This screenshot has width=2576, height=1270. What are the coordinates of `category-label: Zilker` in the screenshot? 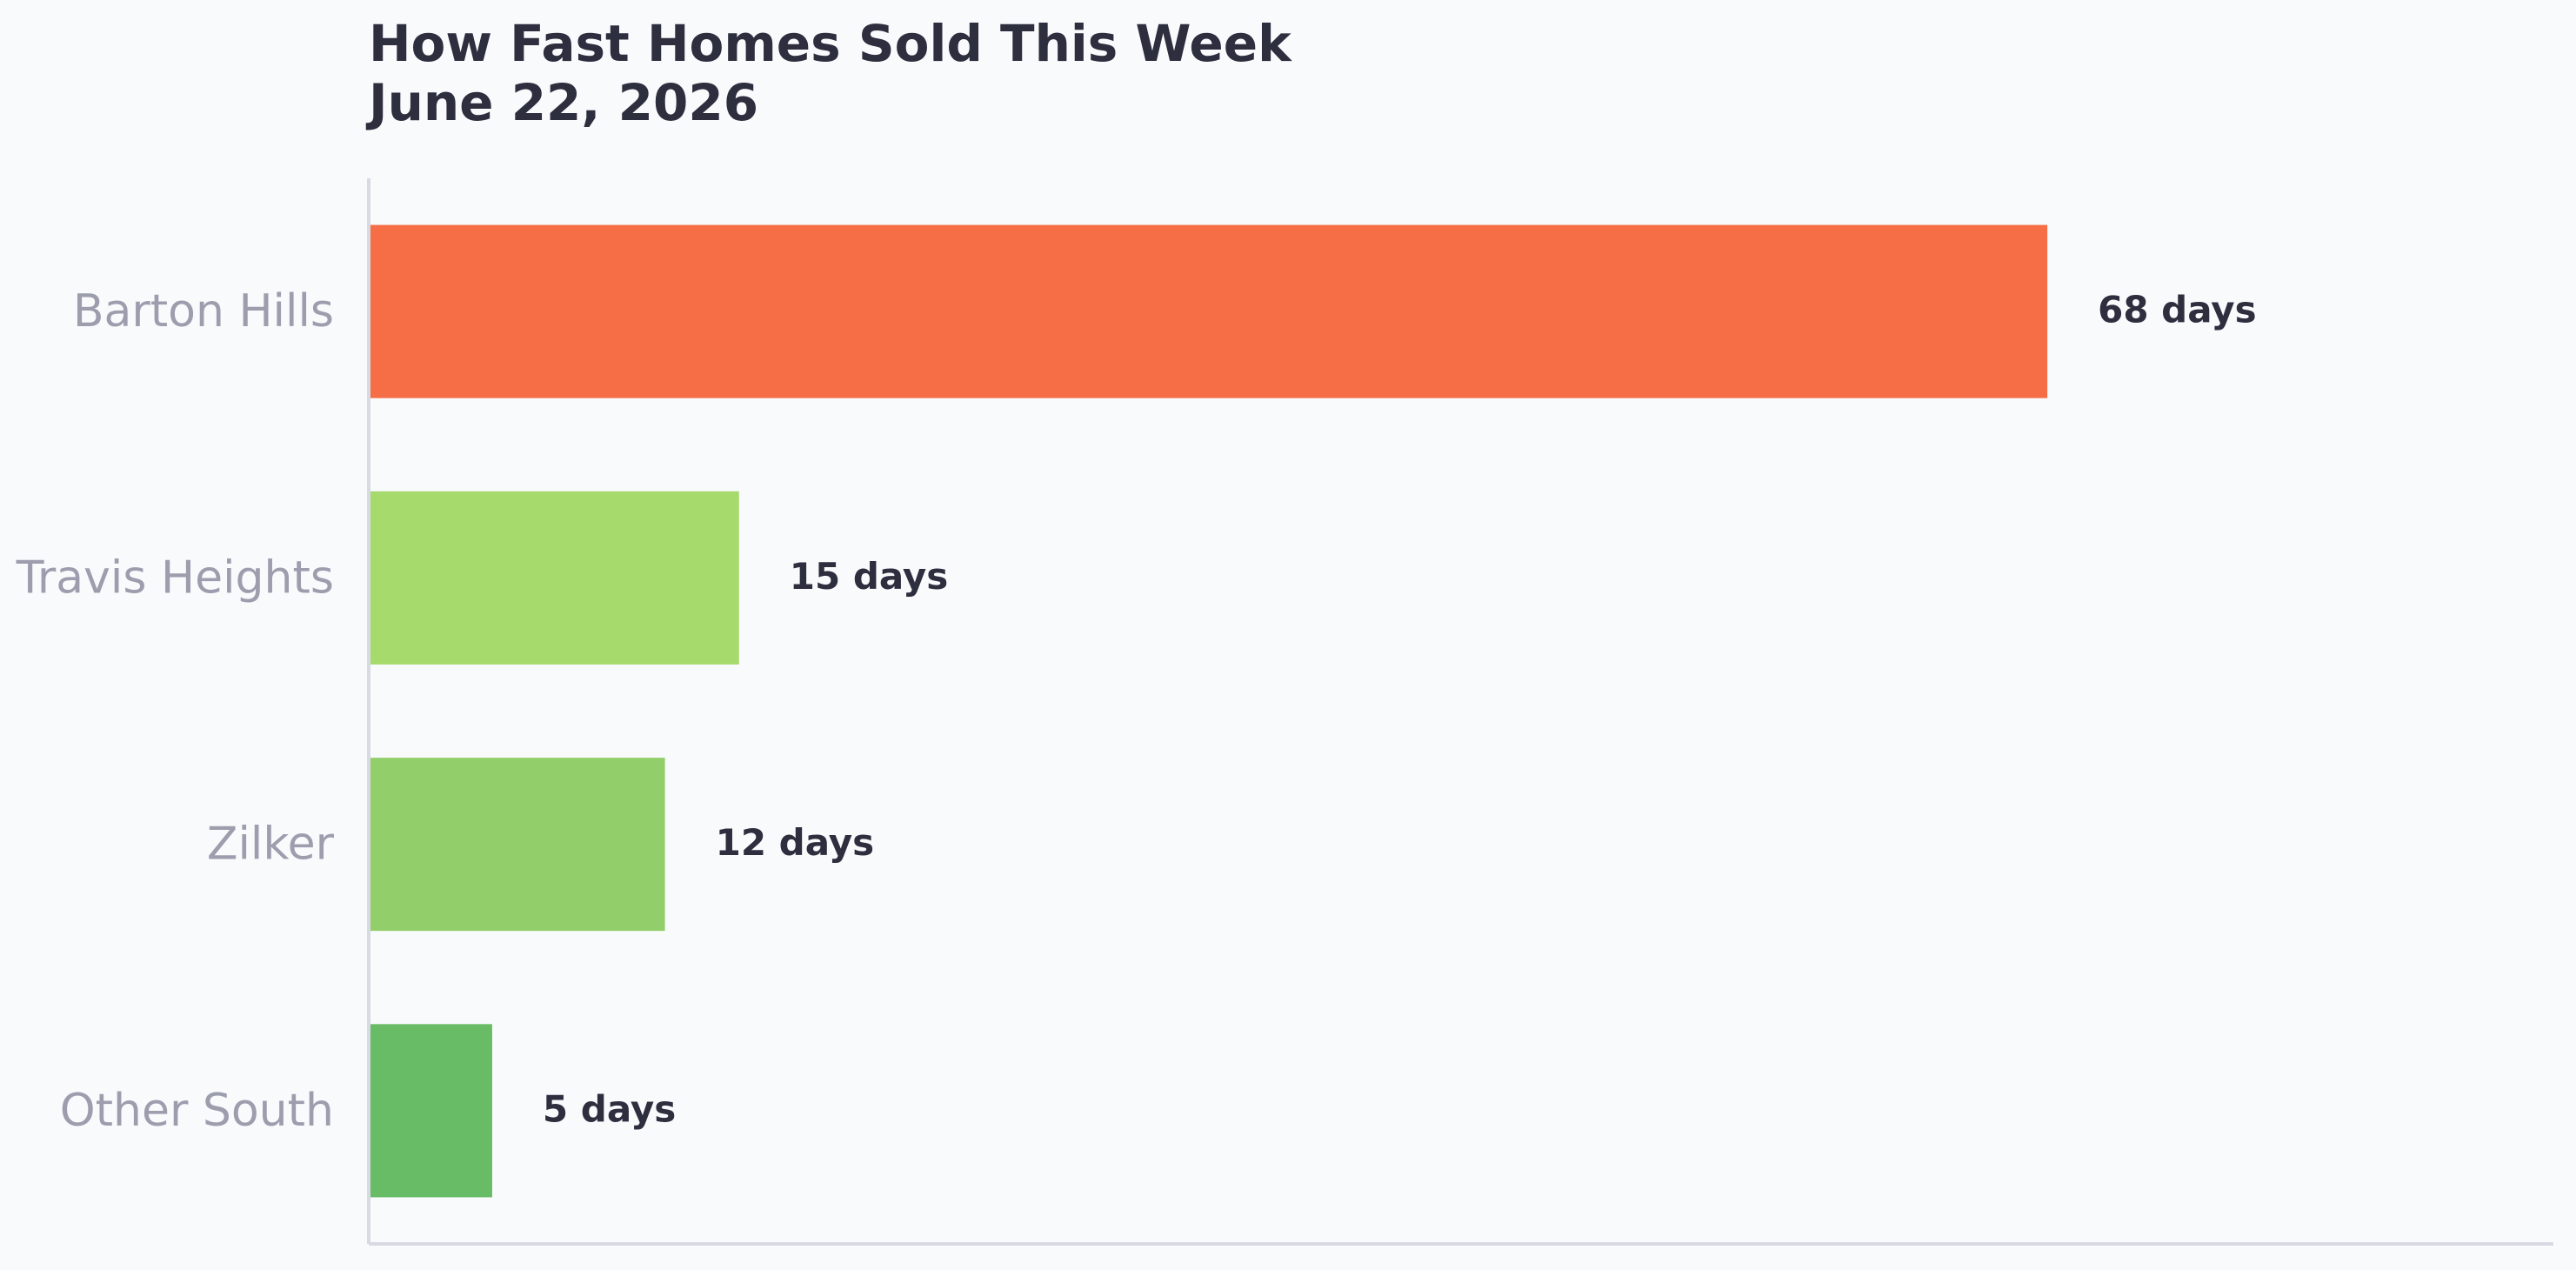 It's located at (271, 845).